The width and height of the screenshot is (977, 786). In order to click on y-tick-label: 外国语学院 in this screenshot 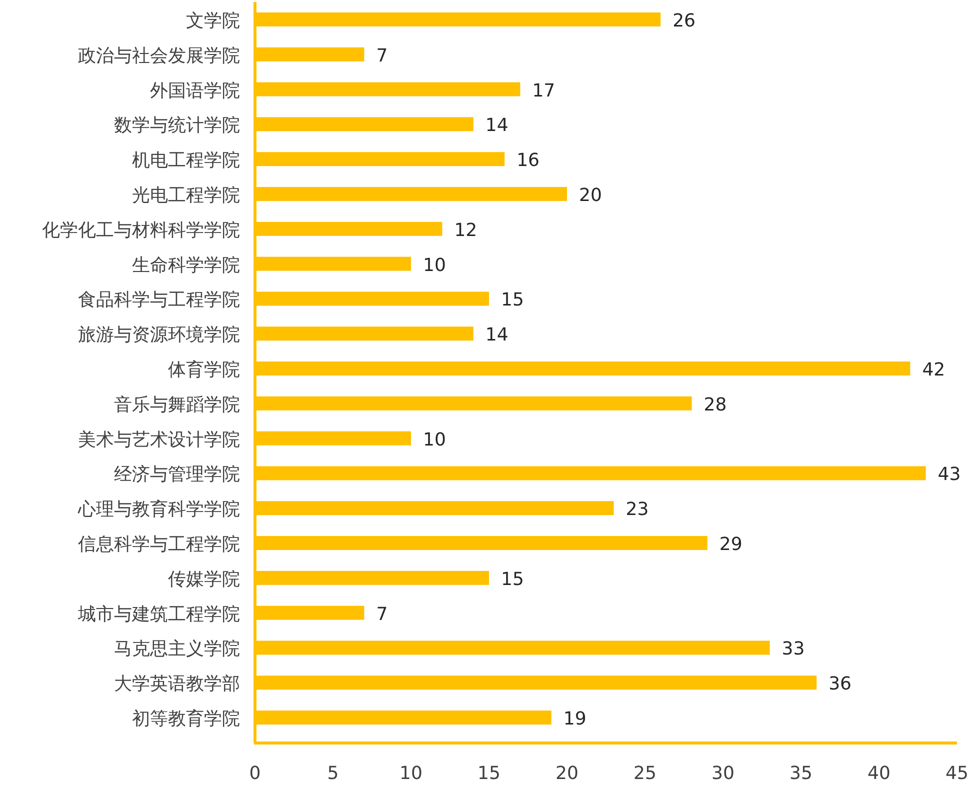, I will do `click(195, 91)`.